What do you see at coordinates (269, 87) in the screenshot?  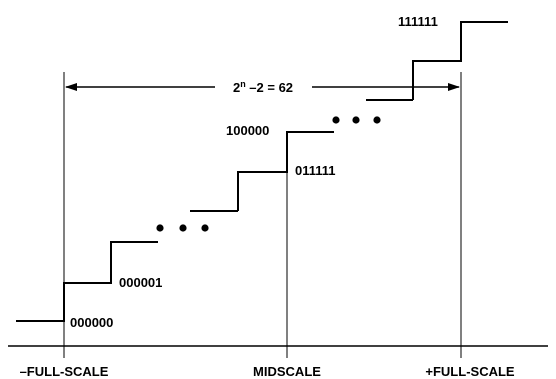 I see `span-label-rest: –2 = 62` at bounding box center [269, 87].